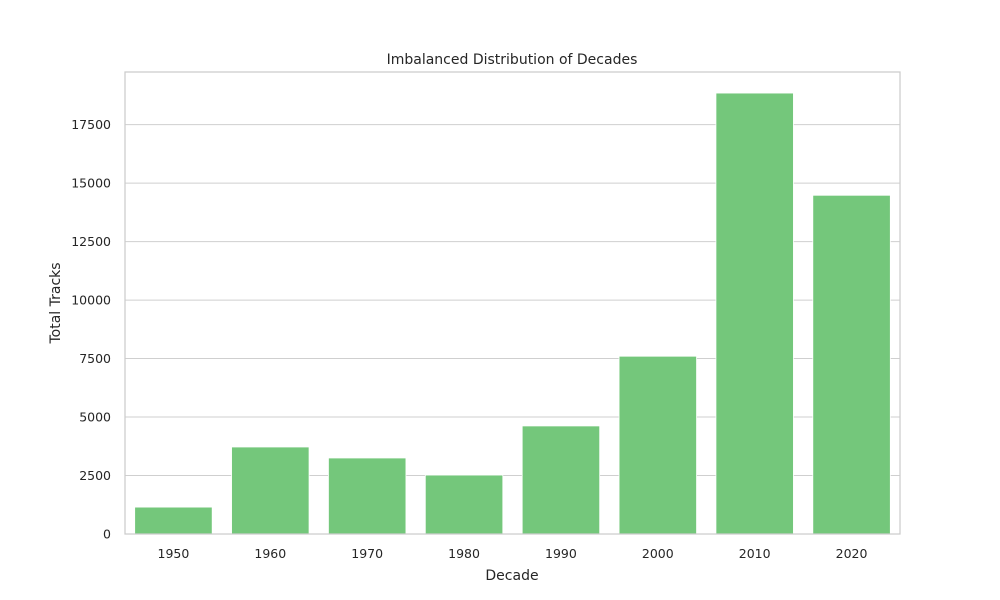 The width and height of the screenshot is (1000, 600). Describe the element at coordinates (657, 445) in the screenshot. I see `bar-2000` at that location.